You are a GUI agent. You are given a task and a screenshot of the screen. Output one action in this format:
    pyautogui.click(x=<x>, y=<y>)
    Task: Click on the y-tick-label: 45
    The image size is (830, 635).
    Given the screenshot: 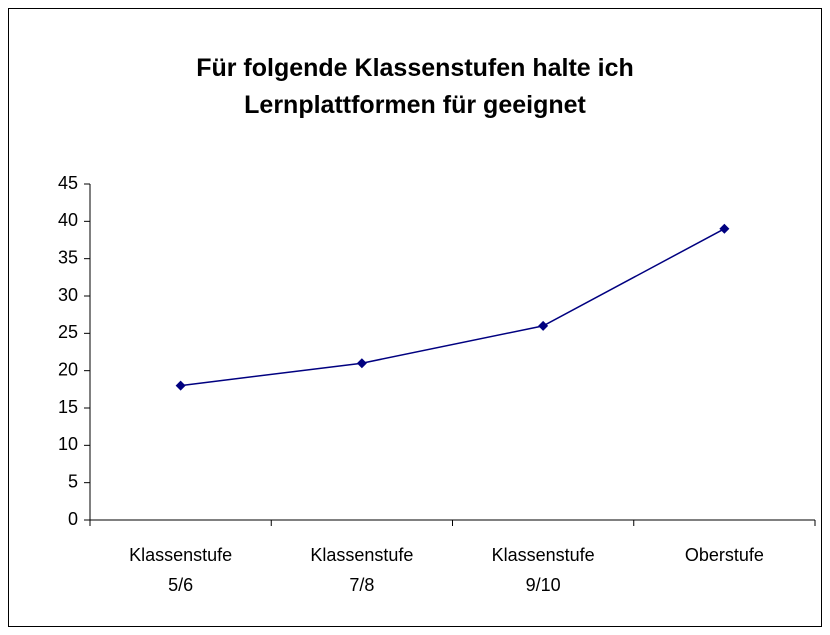 What is the action you would take?
    pyautogui.click(x=68, y=183)
    